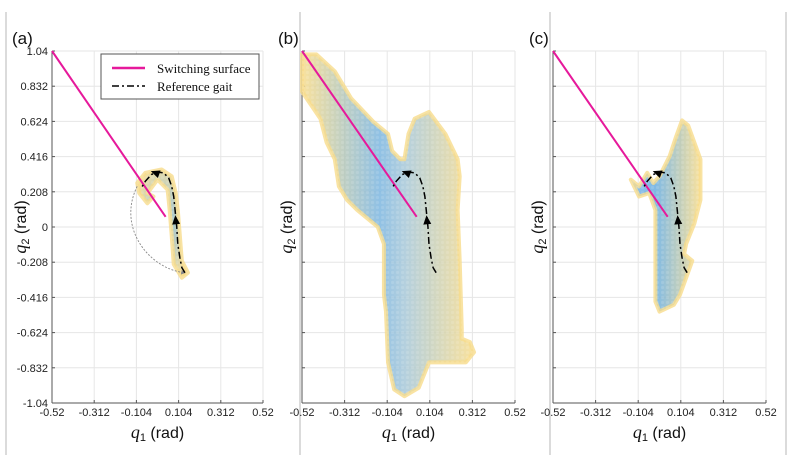 Image resolution: width=790 pixels, height=470 pixels. Describe the element at coordinates (34, 193) in the screenshot. I see `y-tick-label: 0.208` at that location.